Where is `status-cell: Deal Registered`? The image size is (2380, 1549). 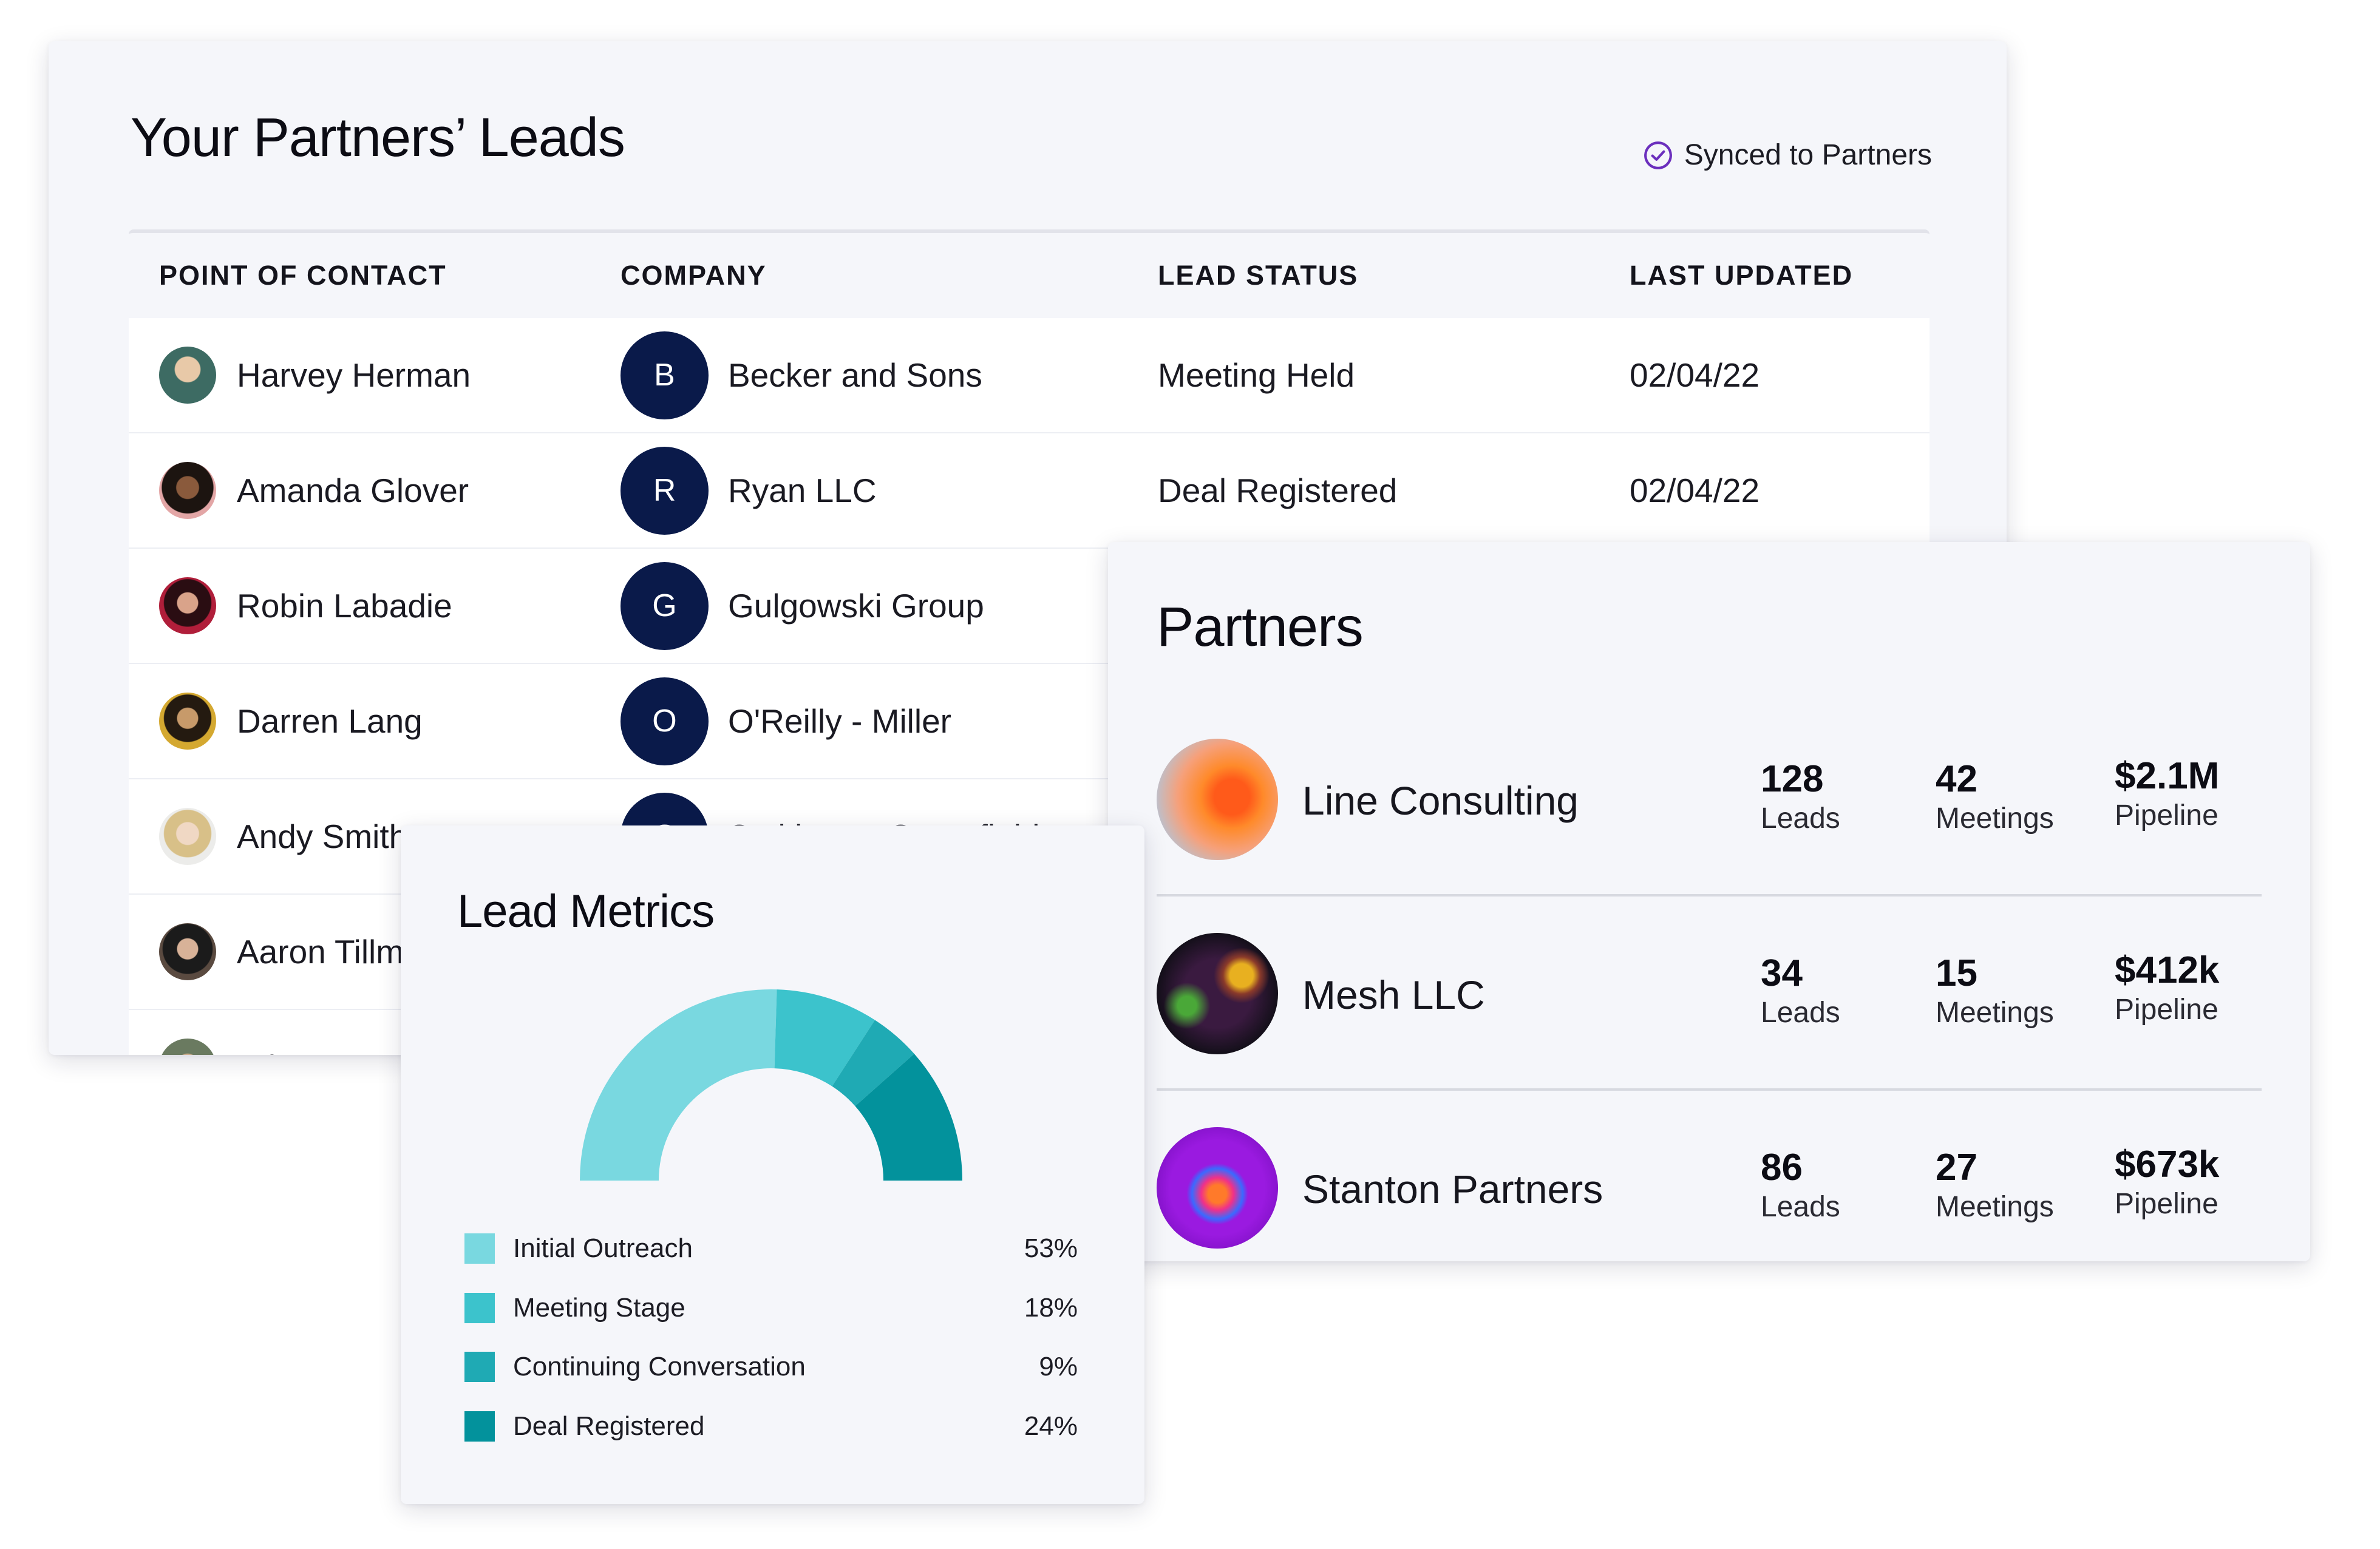 status-cell: Deal Registered is located at coordinates (1278, 490).